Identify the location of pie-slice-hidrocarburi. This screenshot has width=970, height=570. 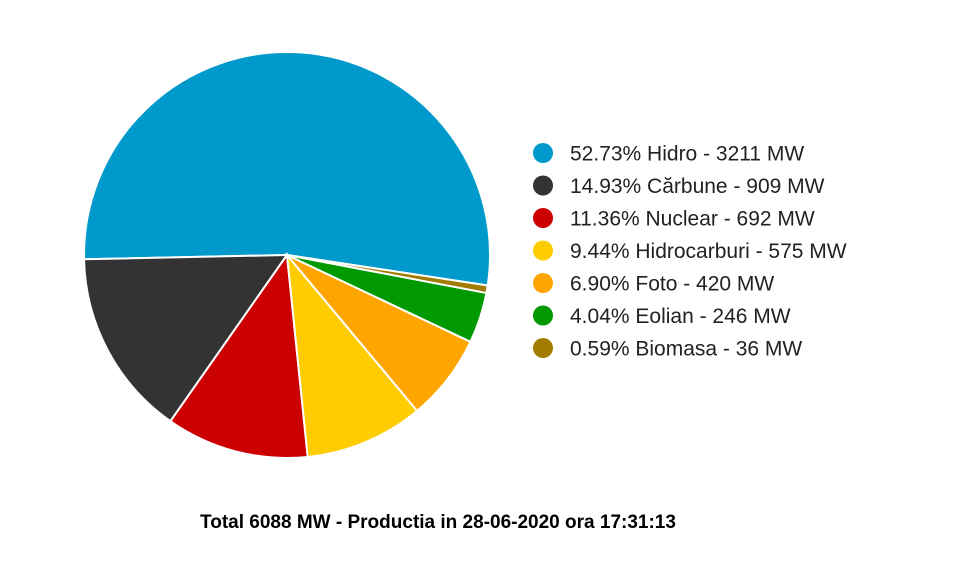
(352, 355).